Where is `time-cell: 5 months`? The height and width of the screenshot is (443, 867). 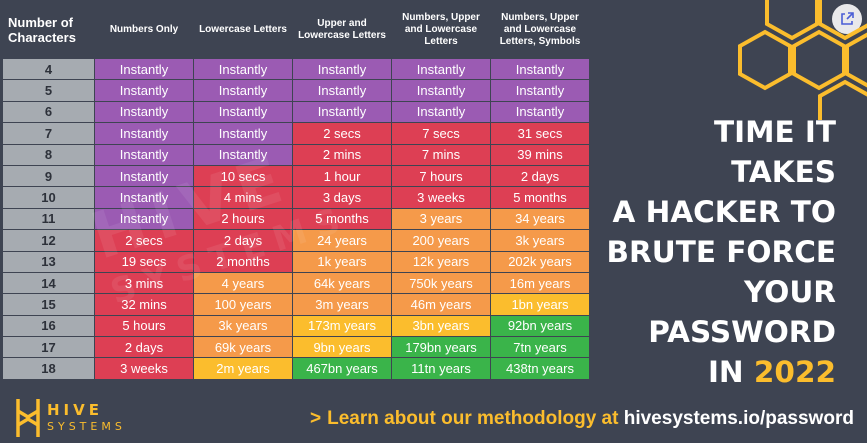 time-cell: 5 months is located at coordinates (540, 197).